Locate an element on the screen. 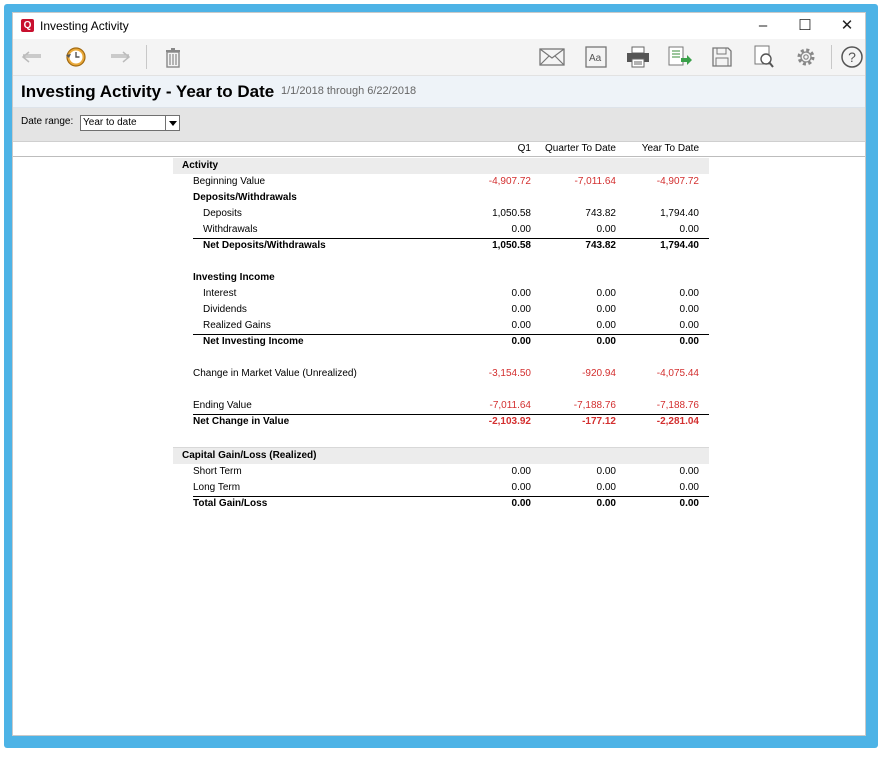 This screenshot has width=893, height=763. date-range-select: Year to date is located at coordinates (130, 123).